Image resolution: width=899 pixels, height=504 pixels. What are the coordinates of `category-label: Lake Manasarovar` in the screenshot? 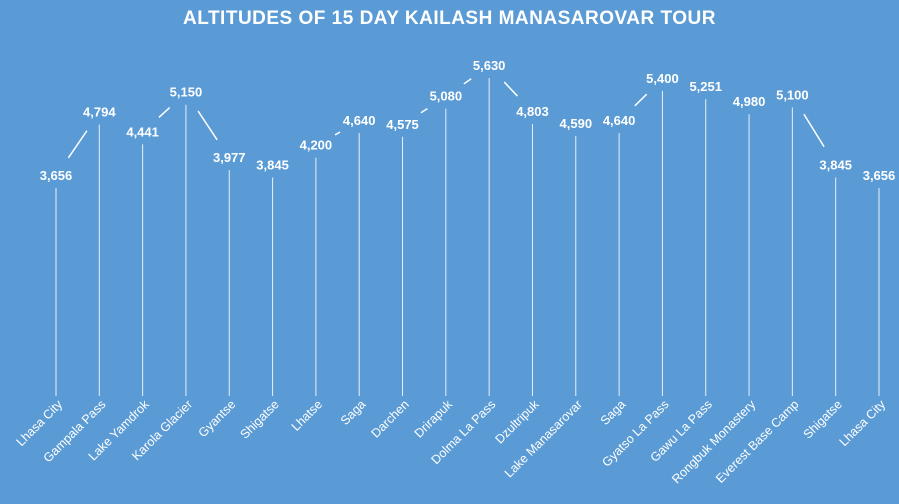 It's located at (543, 438).